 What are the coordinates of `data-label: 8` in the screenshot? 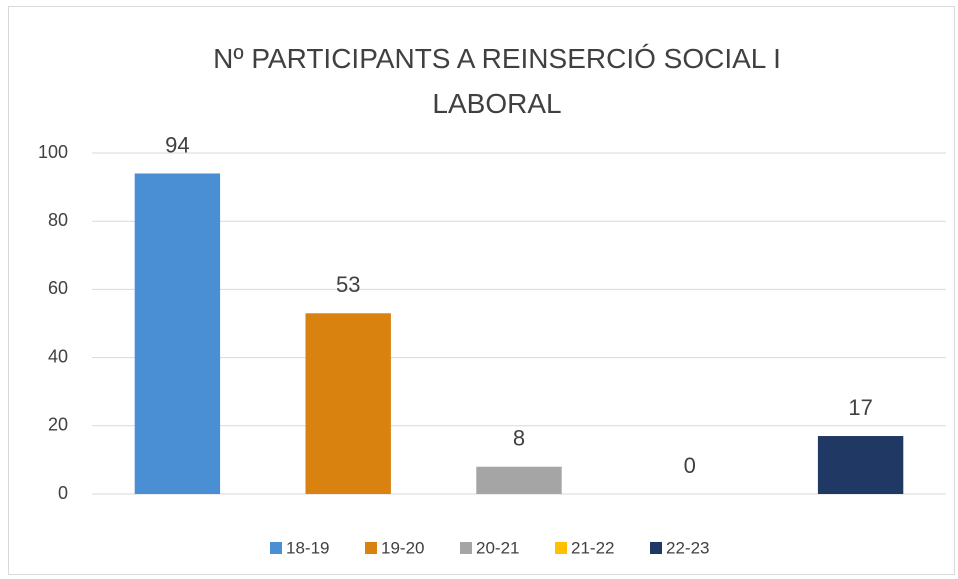 It's located at (519, 438).